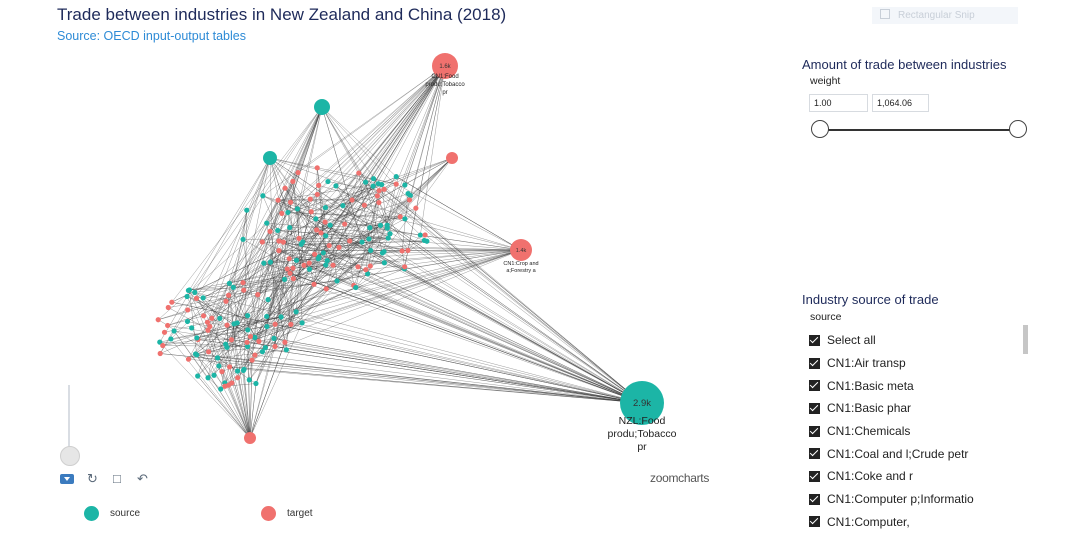 This screenshot has width=1076, height=533. I want to click on legend-item-source: source, so click(112, 514).